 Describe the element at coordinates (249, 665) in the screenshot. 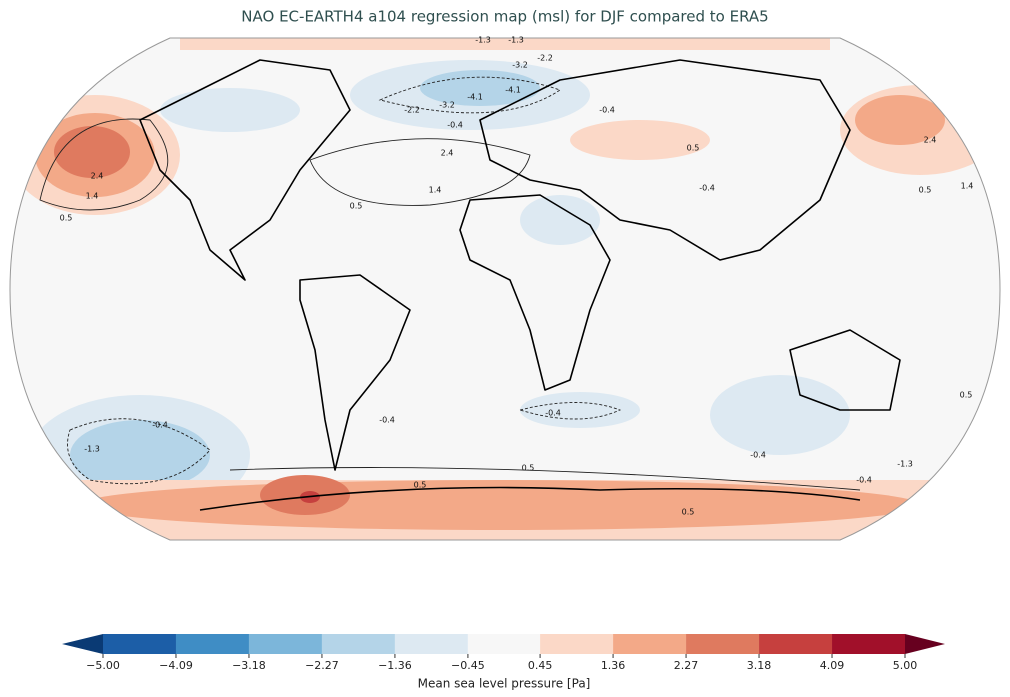

I see `colorbar-tick-label: −3.18` at that location.